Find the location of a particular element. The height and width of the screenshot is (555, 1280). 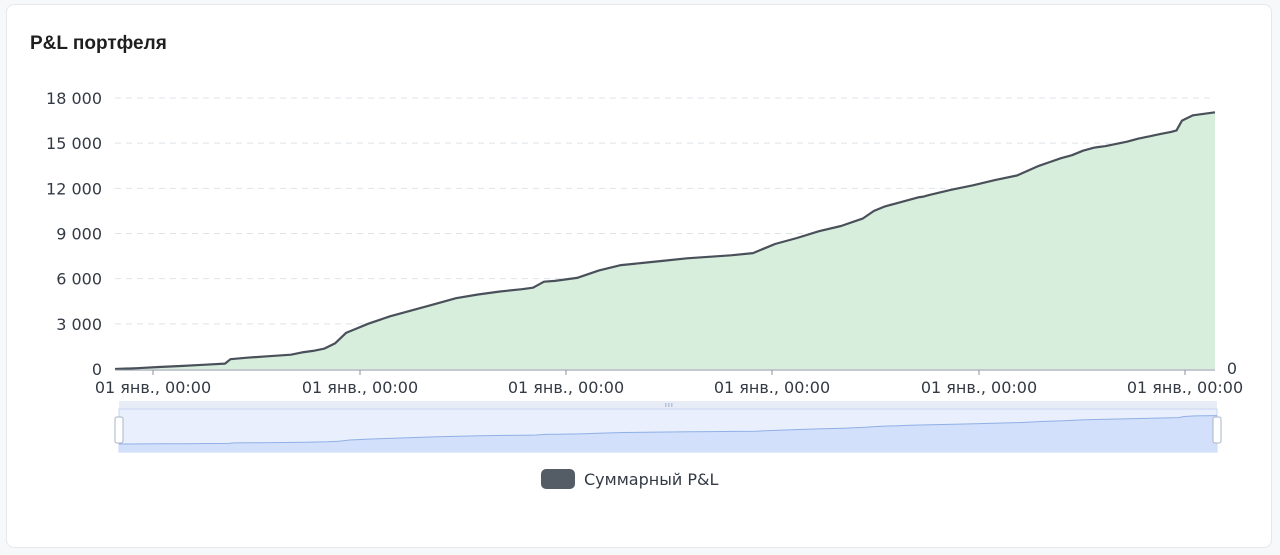

y-tick-label: 3 000 is located at coordinates (79, 324).